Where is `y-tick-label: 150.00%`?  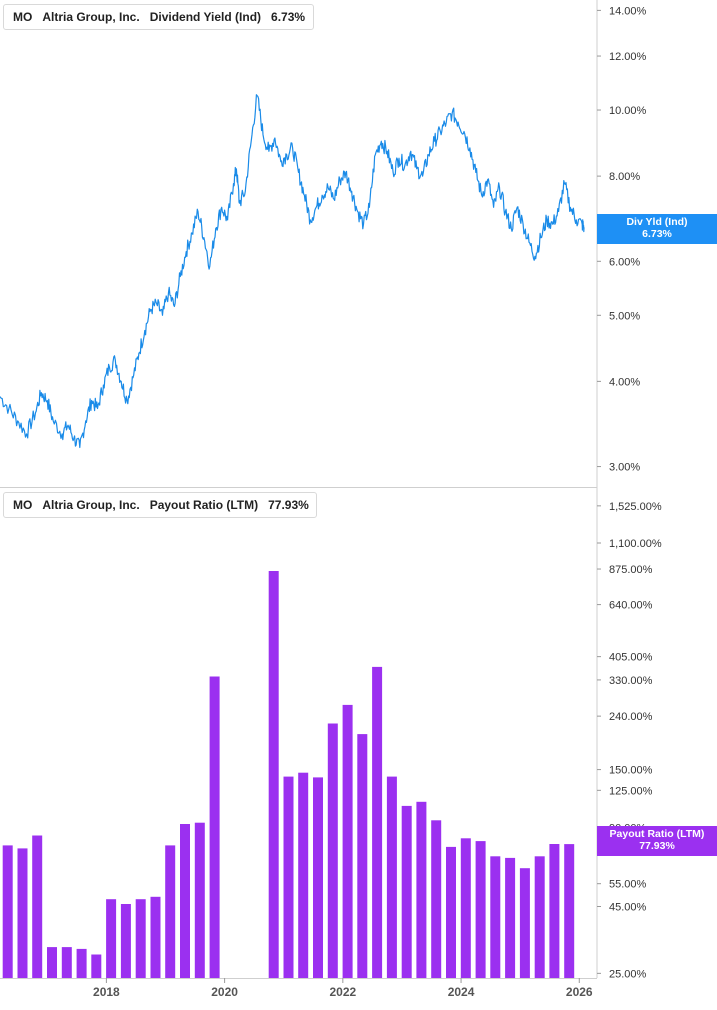 y-tick-label: 150.00% is located at coordinates (631, 771).